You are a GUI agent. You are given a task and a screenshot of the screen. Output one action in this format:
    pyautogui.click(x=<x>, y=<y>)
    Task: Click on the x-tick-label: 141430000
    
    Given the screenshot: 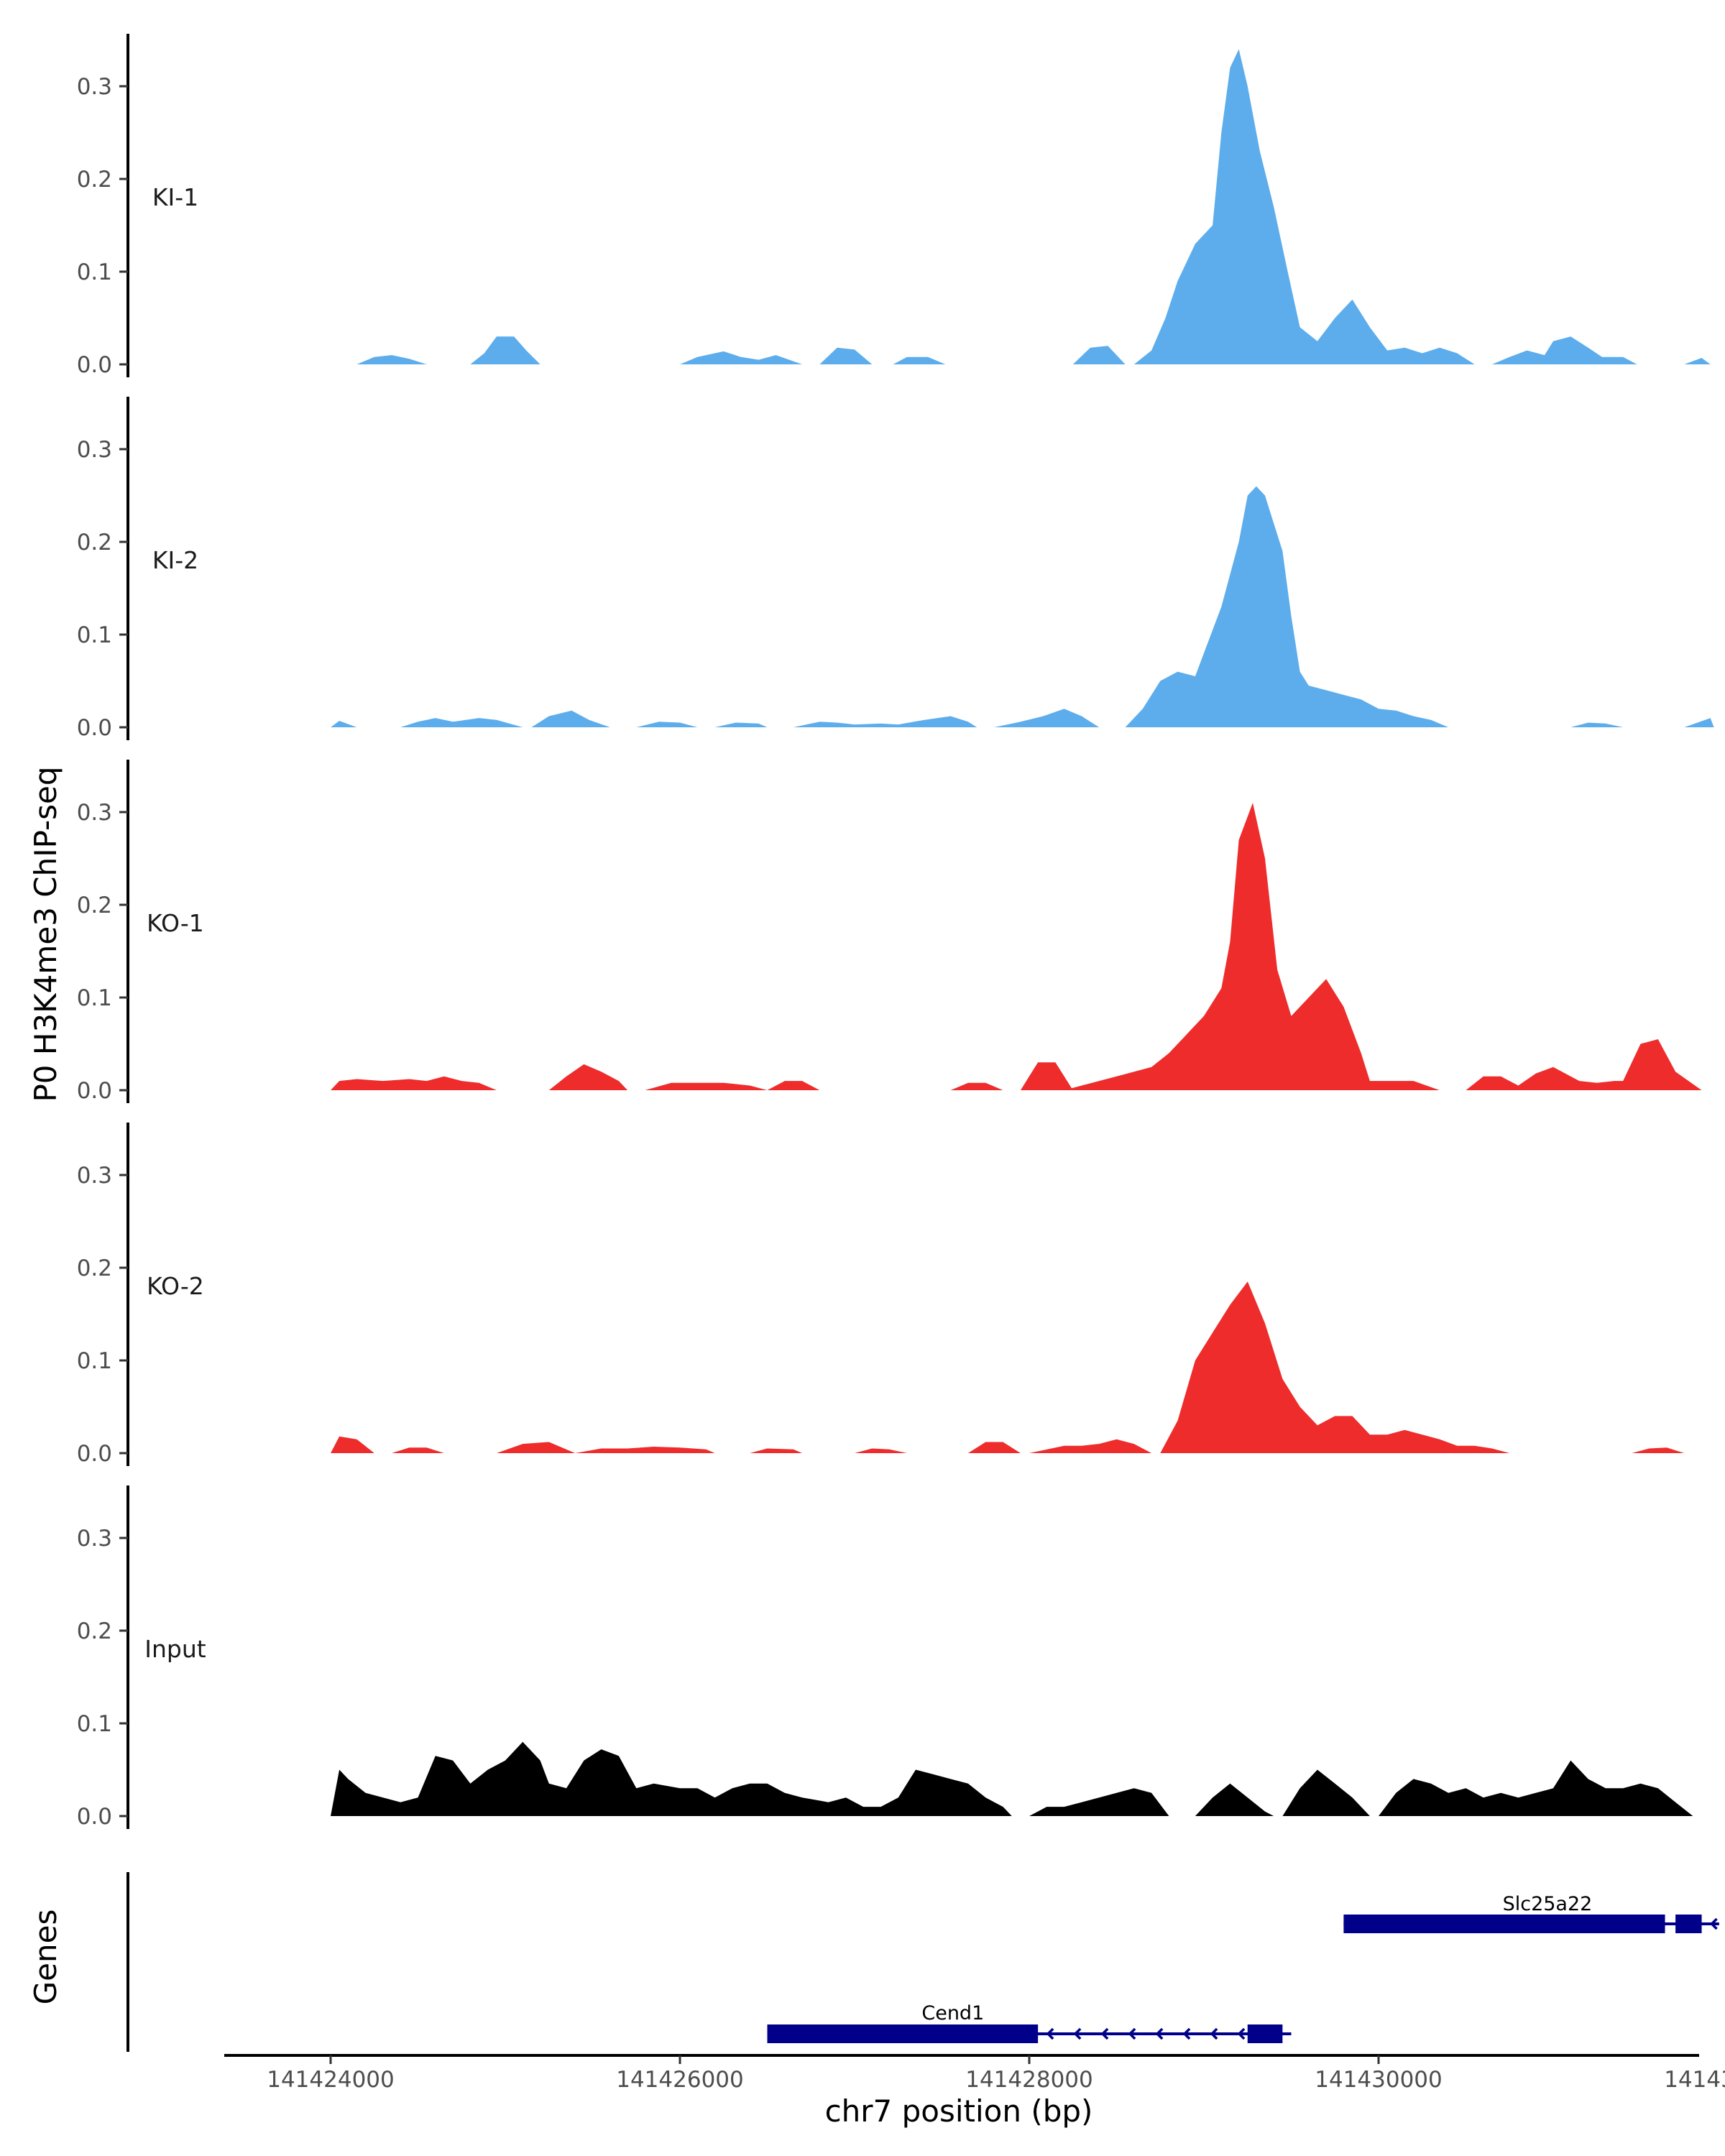 What is the action you would take?
    pyautogui.click(x=1379, y=2080)
    